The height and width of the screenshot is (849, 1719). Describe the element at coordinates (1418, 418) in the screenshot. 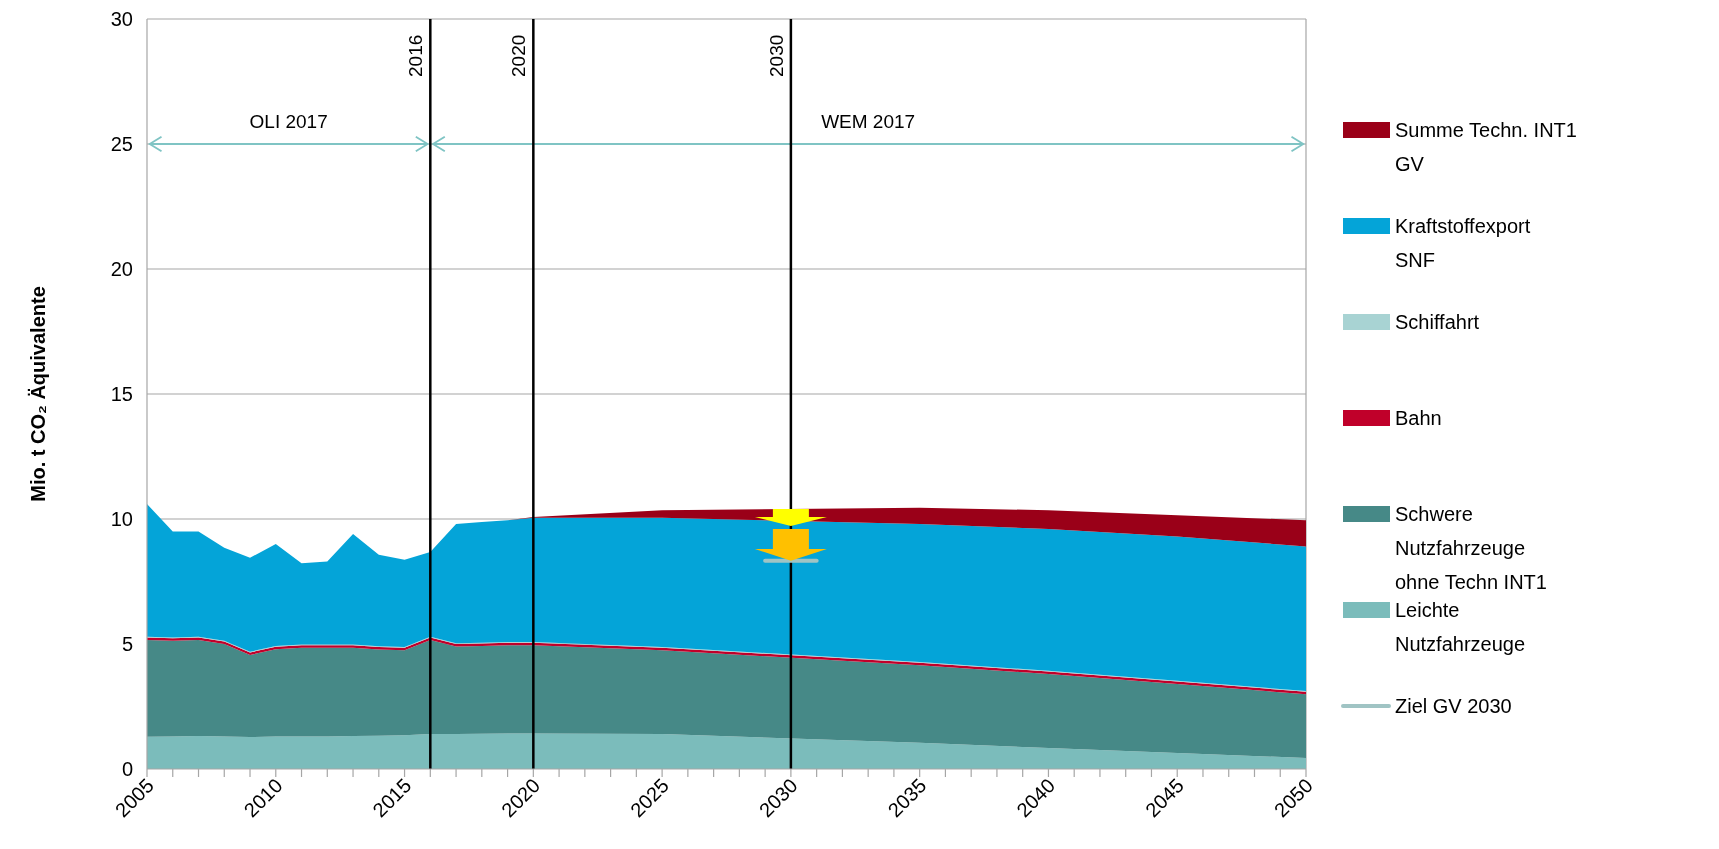

I see `legend-label: Bahn` at that location.